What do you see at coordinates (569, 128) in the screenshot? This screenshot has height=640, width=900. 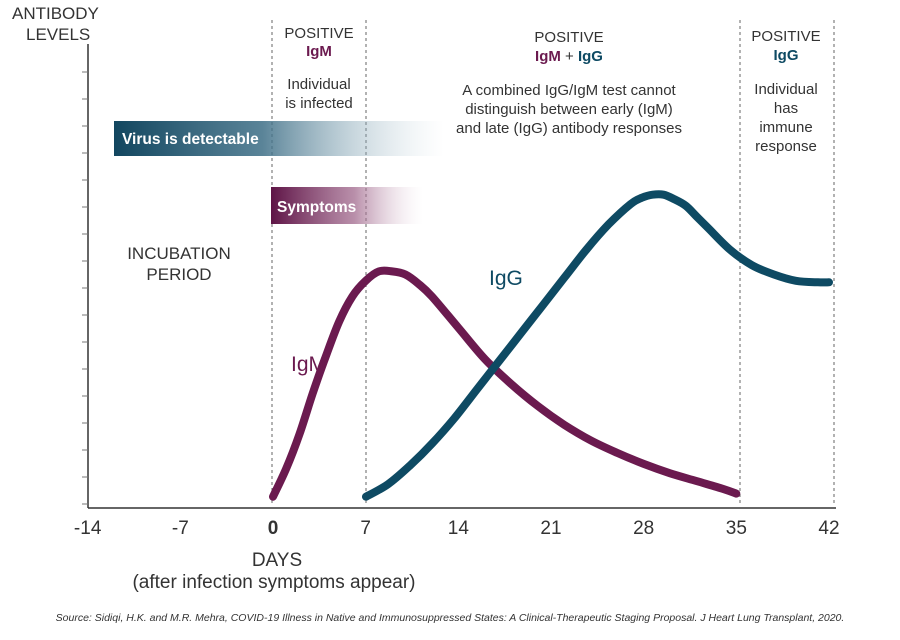 I see `phase2-note-line3: and late (IgG) antibody responses` at bounding box center [569, 128].